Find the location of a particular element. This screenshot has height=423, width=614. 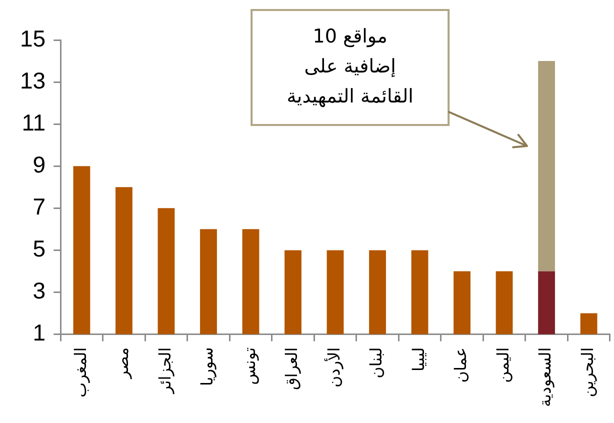

y-tick-label: 13 is located at coordinates (33, 80).